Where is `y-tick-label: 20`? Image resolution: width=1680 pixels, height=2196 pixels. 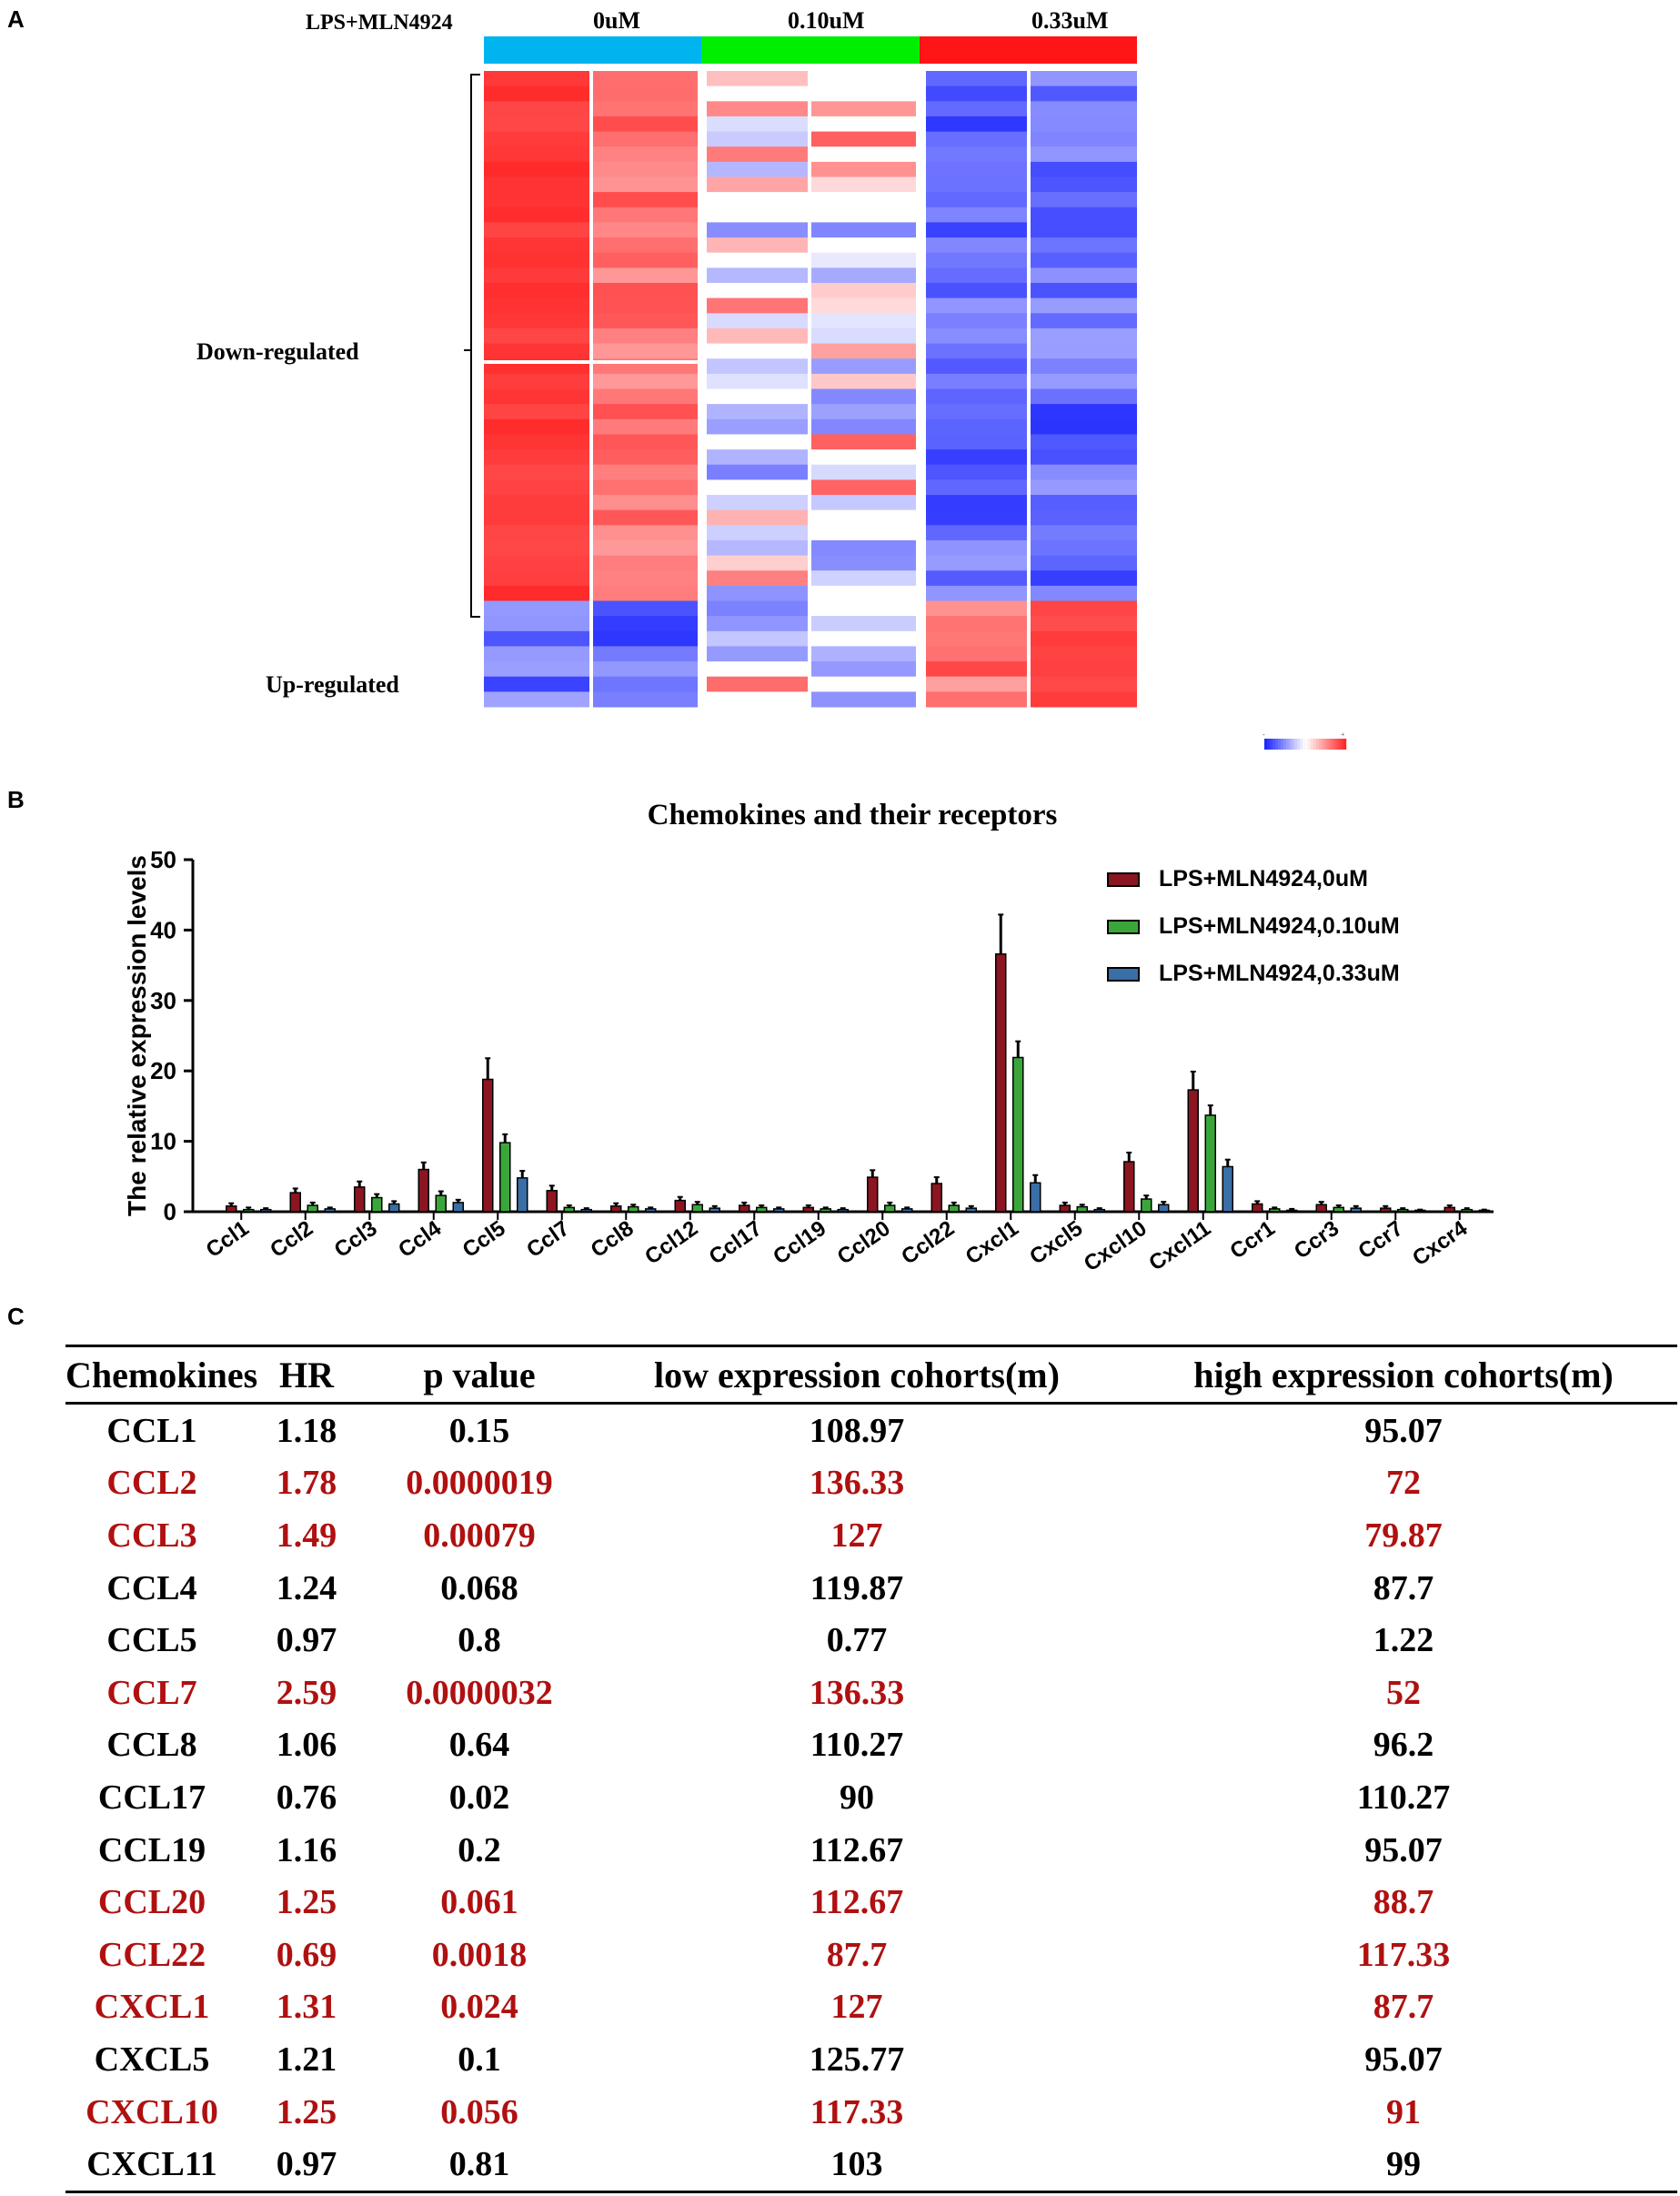 y-tick-label: 20 is located at coordinates (163, 1071).